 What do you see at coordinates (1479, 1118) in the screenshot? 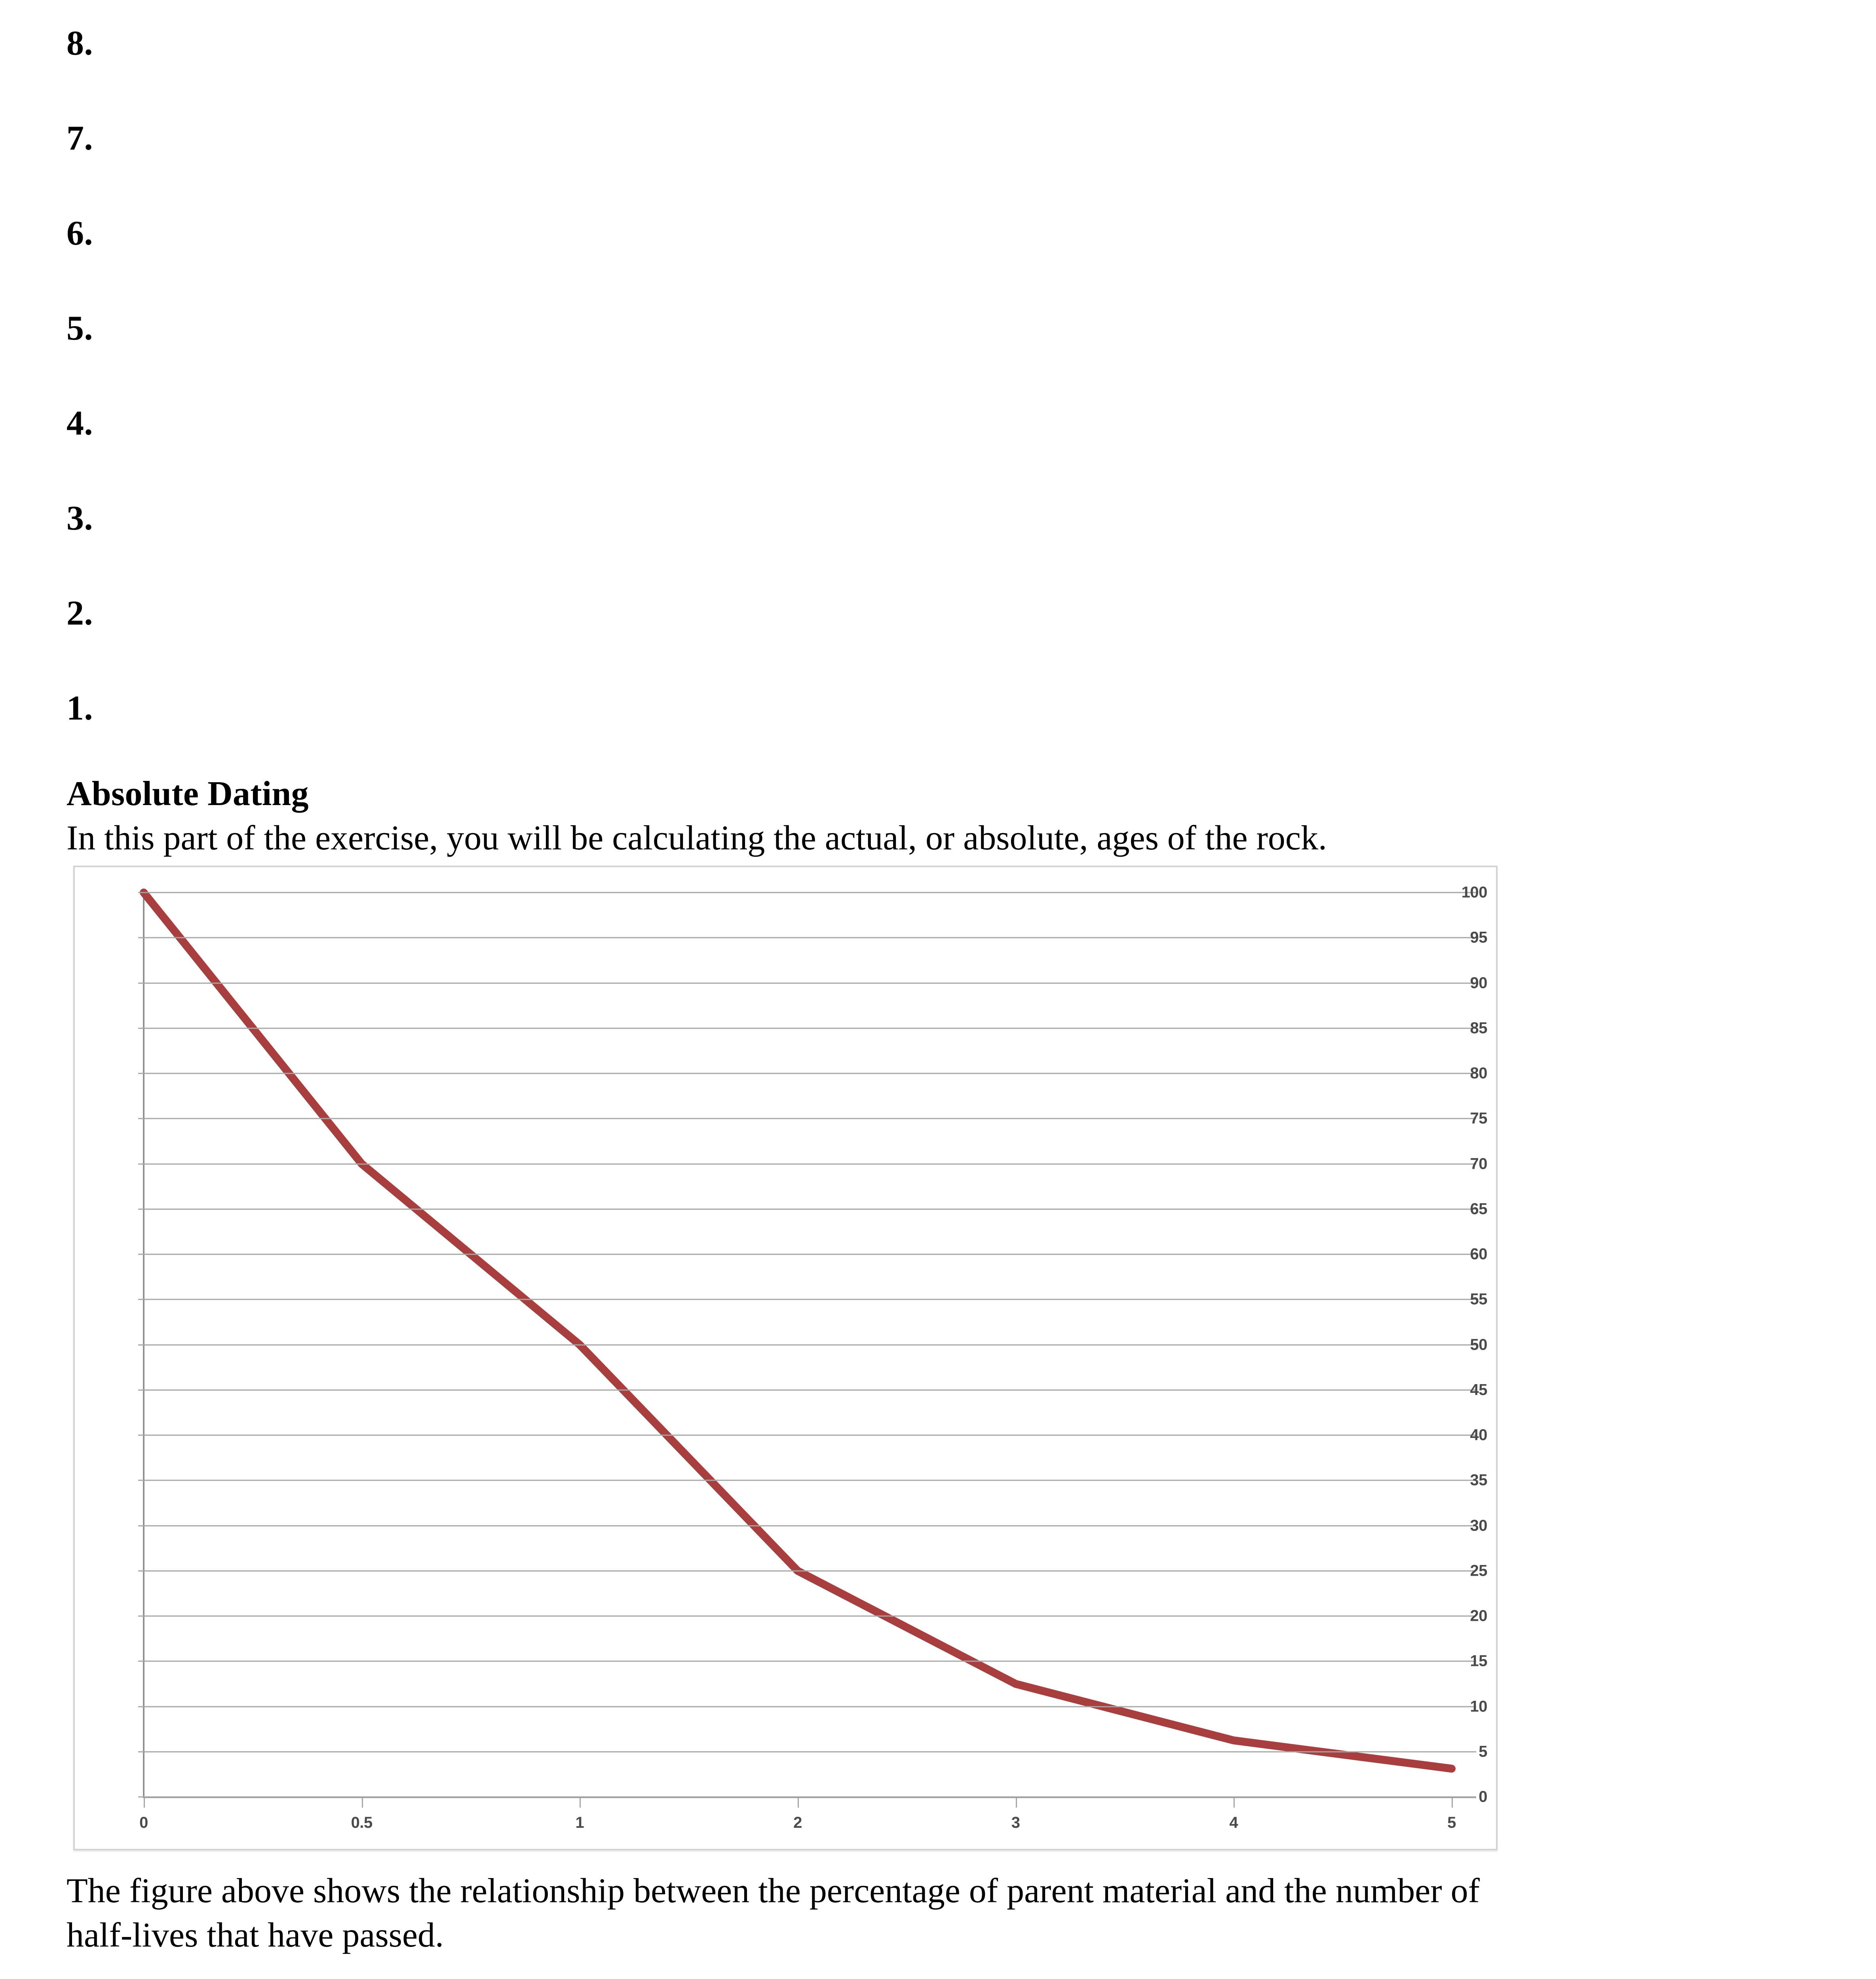
I see `y-axis-tick-label: 75` at bounding box center [1479, 1118].